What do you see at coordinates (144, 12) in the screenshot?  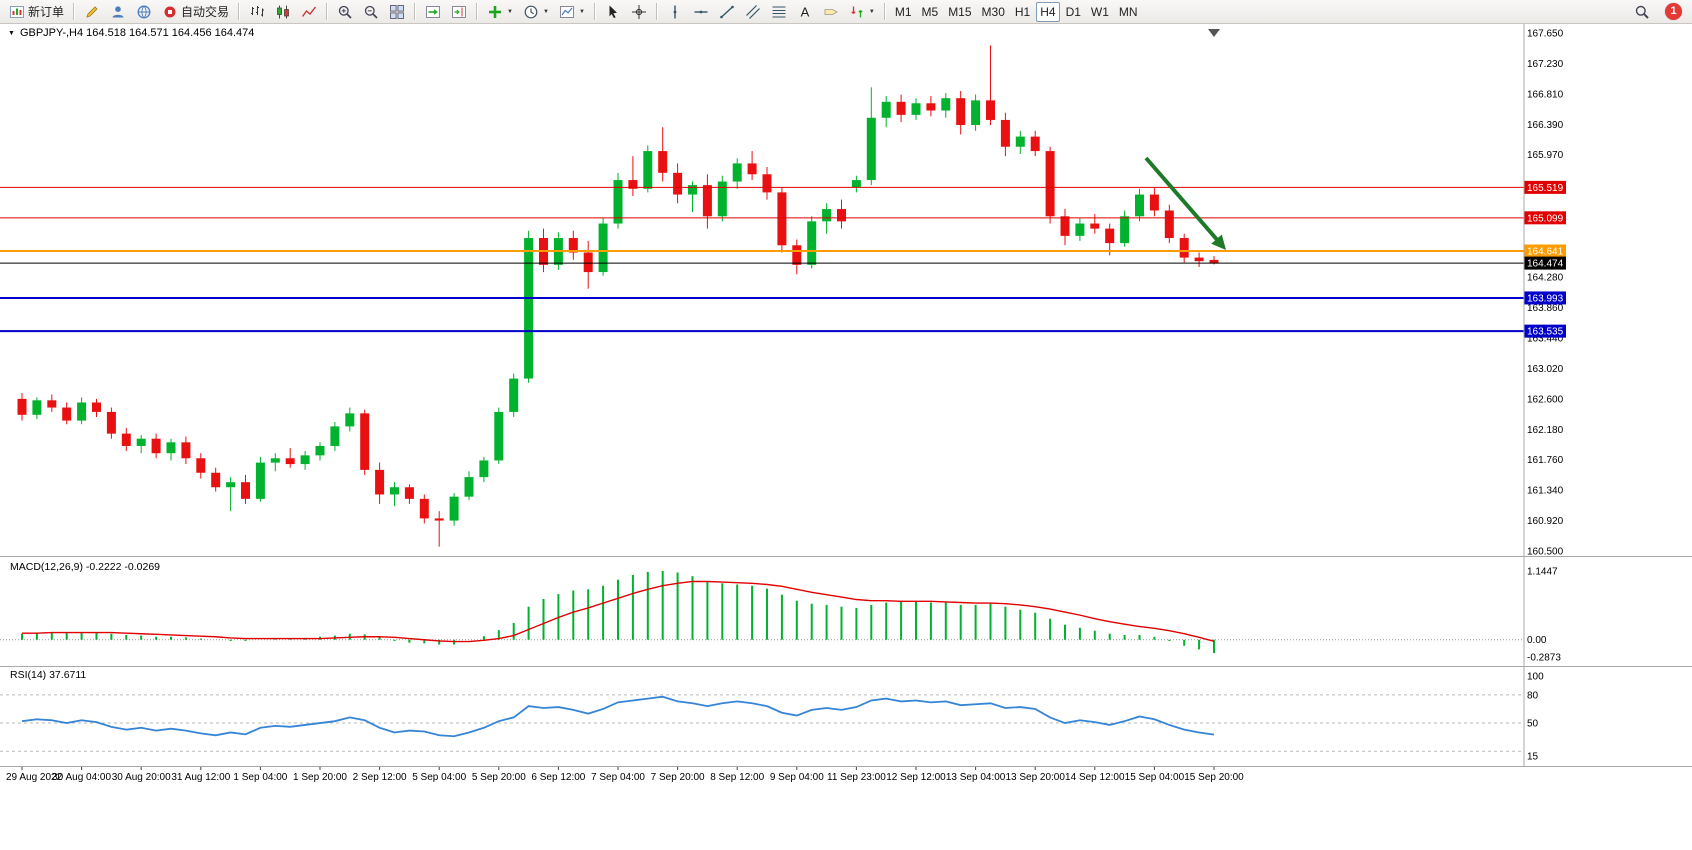 I see `community-button` at bounding box center [144, 12].